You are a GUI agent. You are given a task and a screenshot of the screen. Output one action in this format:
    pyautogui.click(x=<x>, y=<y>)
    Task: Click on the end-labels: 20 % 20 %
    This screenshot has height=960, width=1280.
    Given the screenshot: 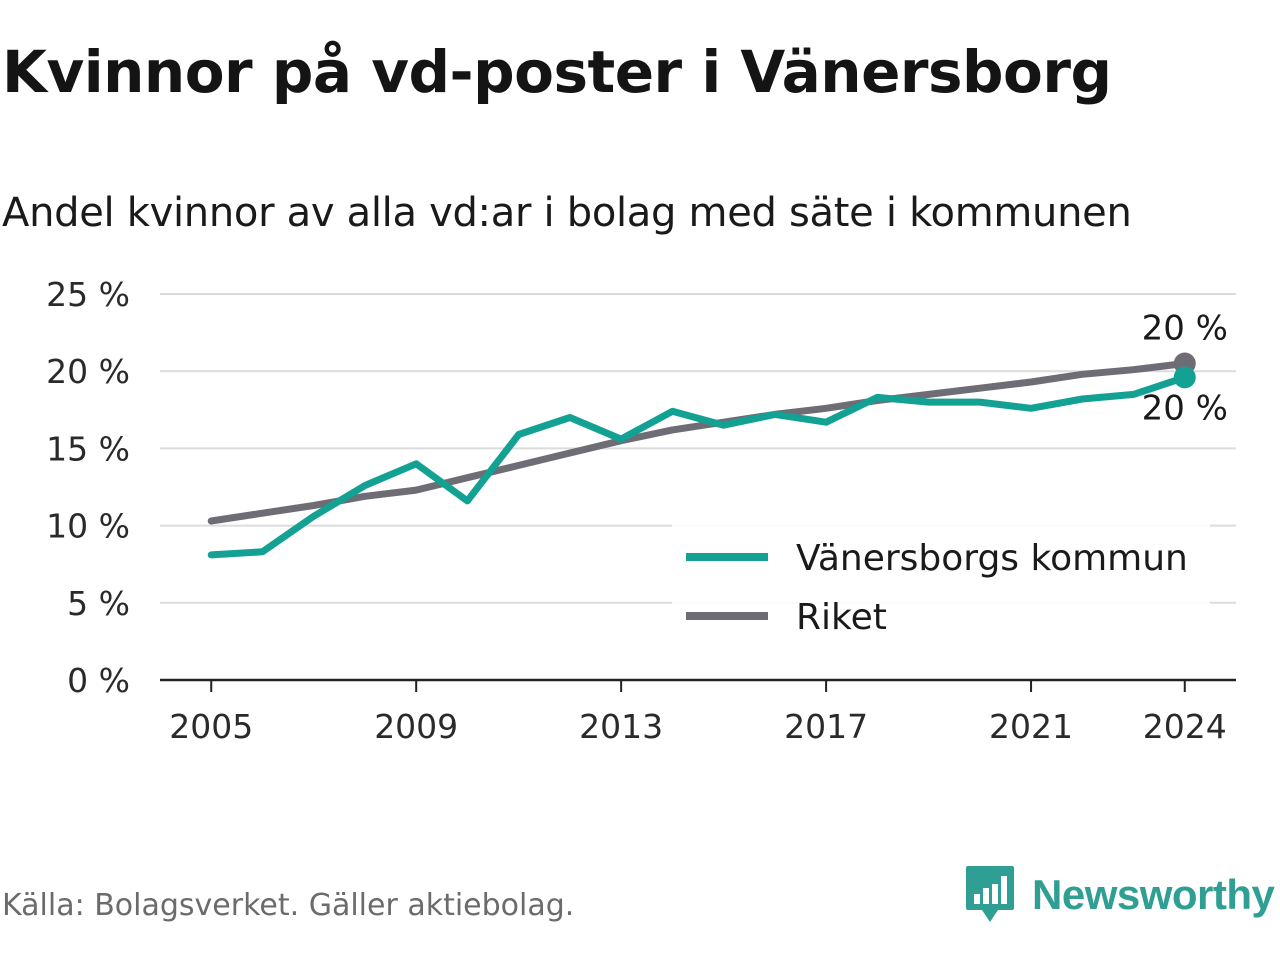 What is the action you would take?
    pyautogui.click(x=1185, y=368)
    